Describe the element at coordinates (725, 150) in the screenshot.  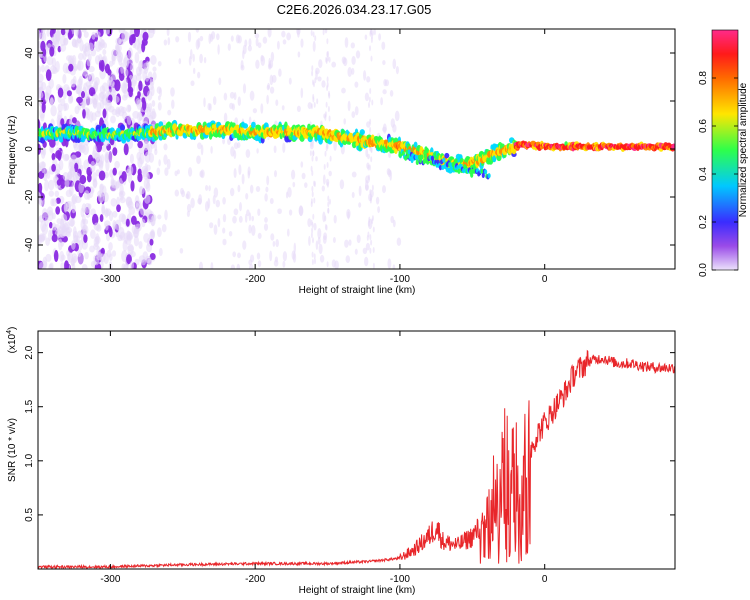
I see `colorbar-gradient` at that location.